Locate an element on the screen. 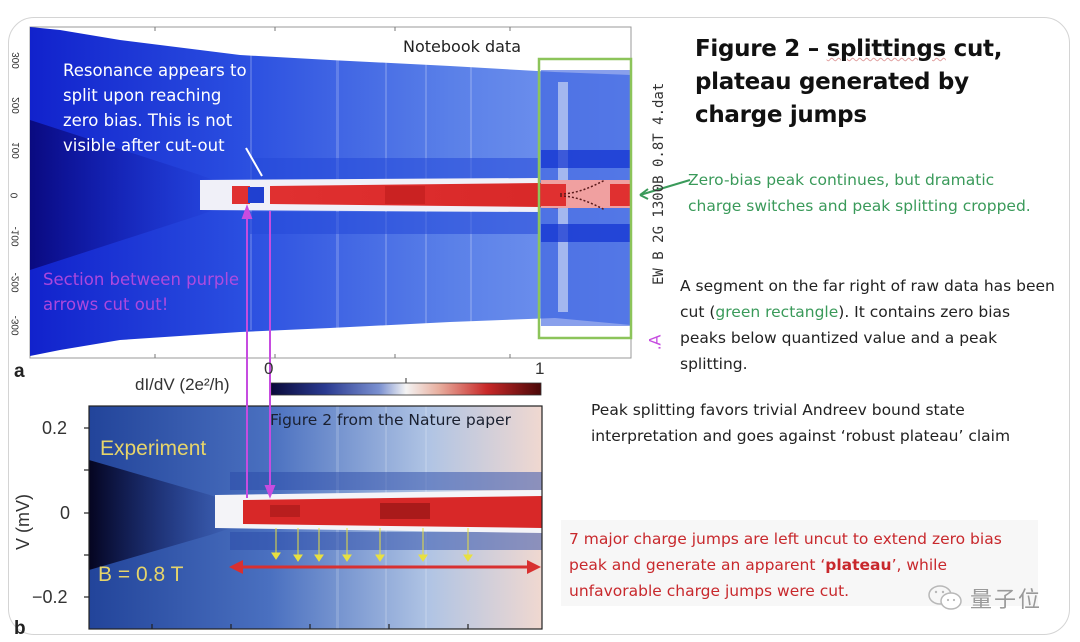 The width and height of the screenshot is (1080, 642). resonance-pointer-line is located at coordinates (254, 162).